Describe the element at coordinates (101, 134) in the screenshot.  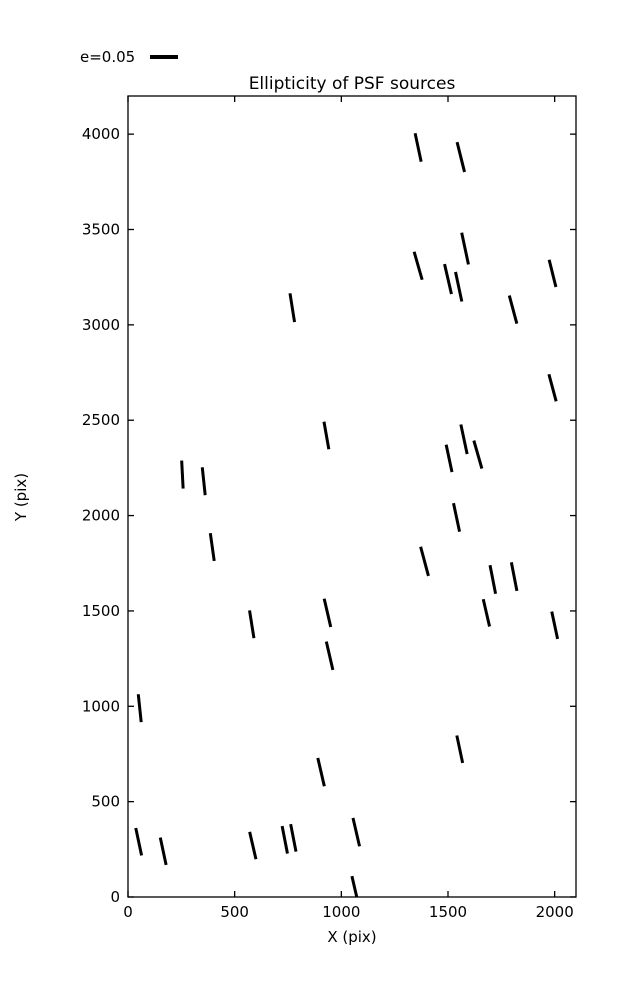
I see `y-tick-label: 4000` at that location.